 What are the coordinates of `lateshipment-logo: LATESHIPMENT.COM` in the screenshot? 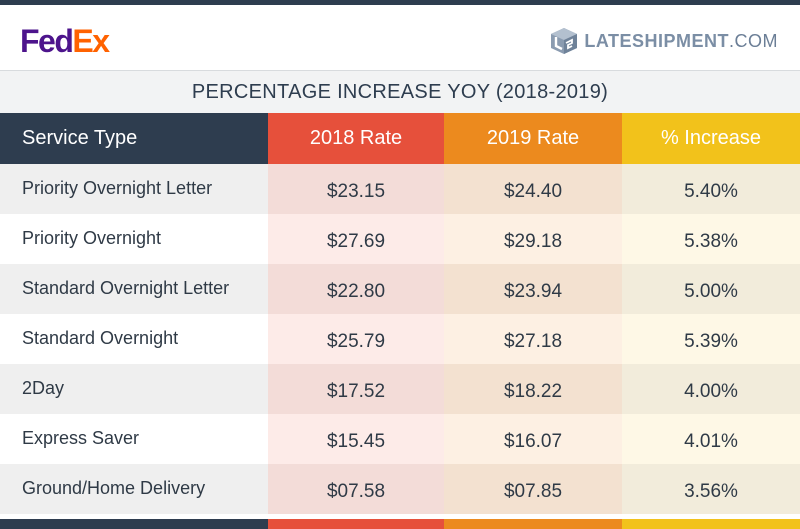 It's located at (663, 41).